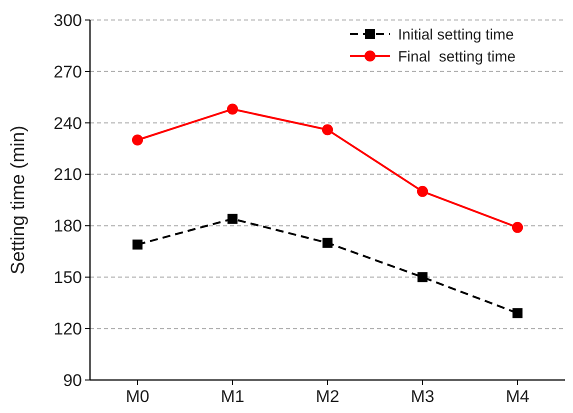 This screenshot has height=413, width=573. What do you see at coordinates (72, 380) in the screenshot?
I see `y-tick-label: 90` at bounding box center [72, 380].